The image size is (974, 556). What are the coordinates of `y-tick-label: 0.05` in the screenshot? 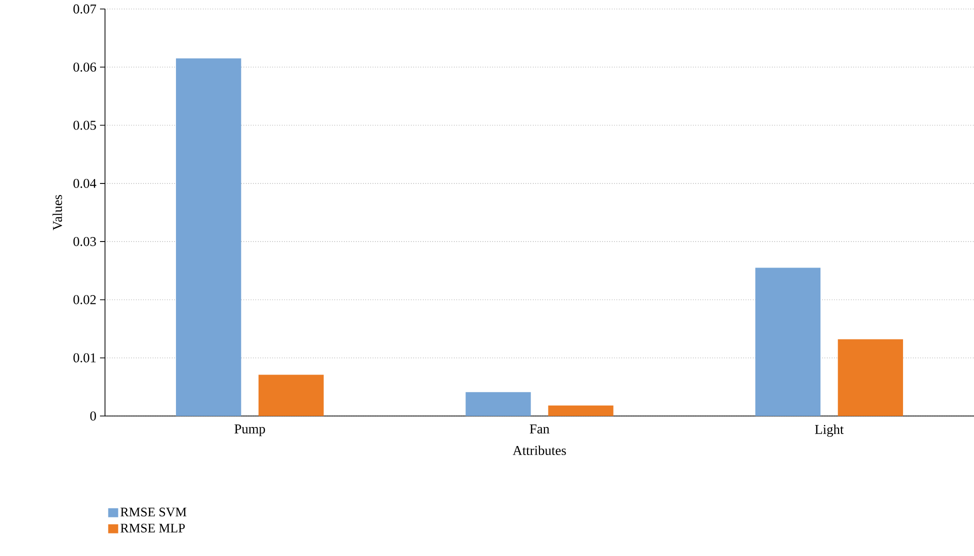 It's located at (84, 125).